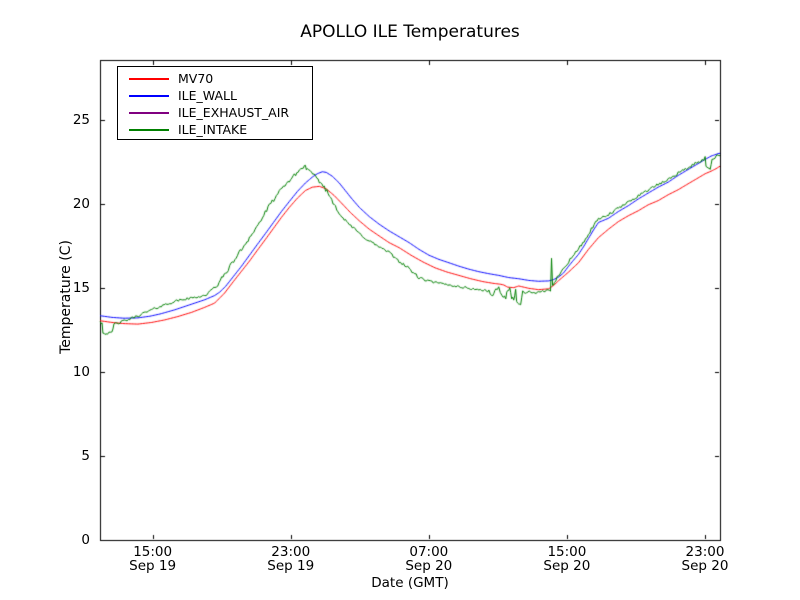  Describe the element at coordinates (149, 95) in the screenshot. I see `legend-line-ile-wall` at that location.